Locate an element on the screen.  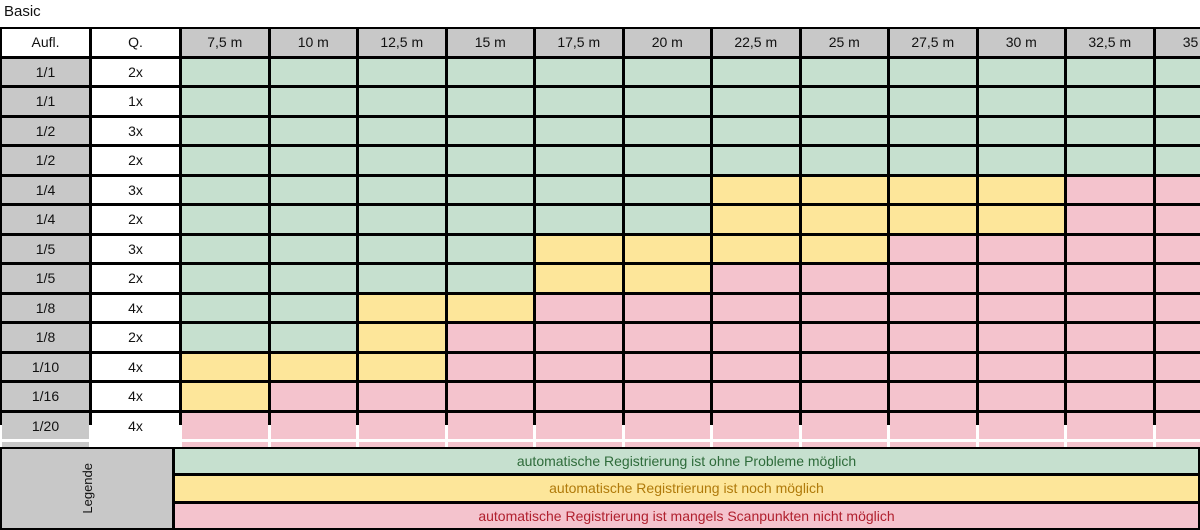
row-aufl: 1/20 is located at coordinates (45, 426).